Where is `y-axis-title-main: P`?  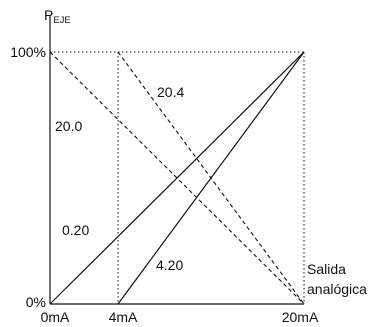
y-axis-title-main: P is located at coordinates (48, 15).